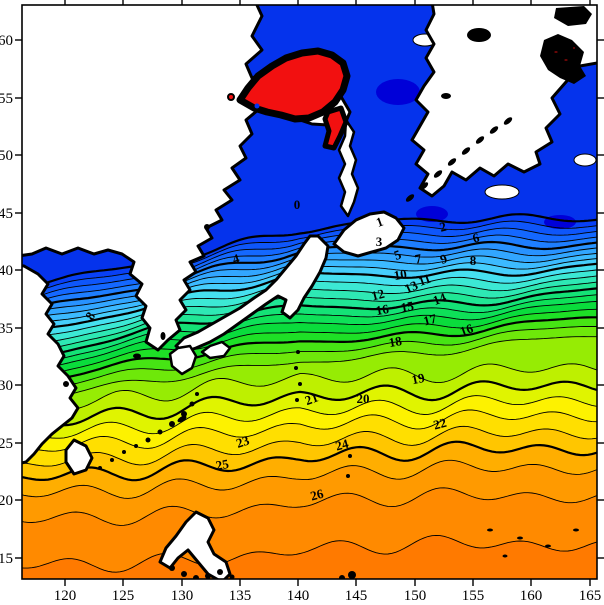 The image size is (604, 605). Describe the element at coordinates (585, 160) in the screenshot. I see `ice-patch` at that location.